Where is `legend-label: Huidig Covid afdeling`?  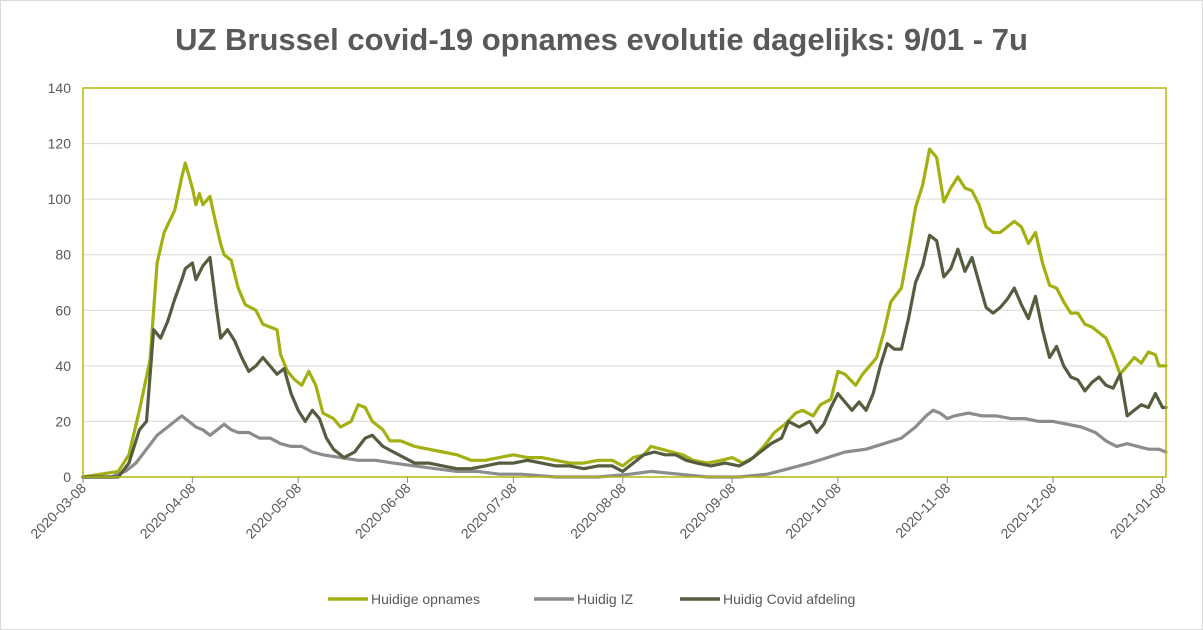 legend-label: Huidig Covid afdeling is located at coordinates (789, 599).